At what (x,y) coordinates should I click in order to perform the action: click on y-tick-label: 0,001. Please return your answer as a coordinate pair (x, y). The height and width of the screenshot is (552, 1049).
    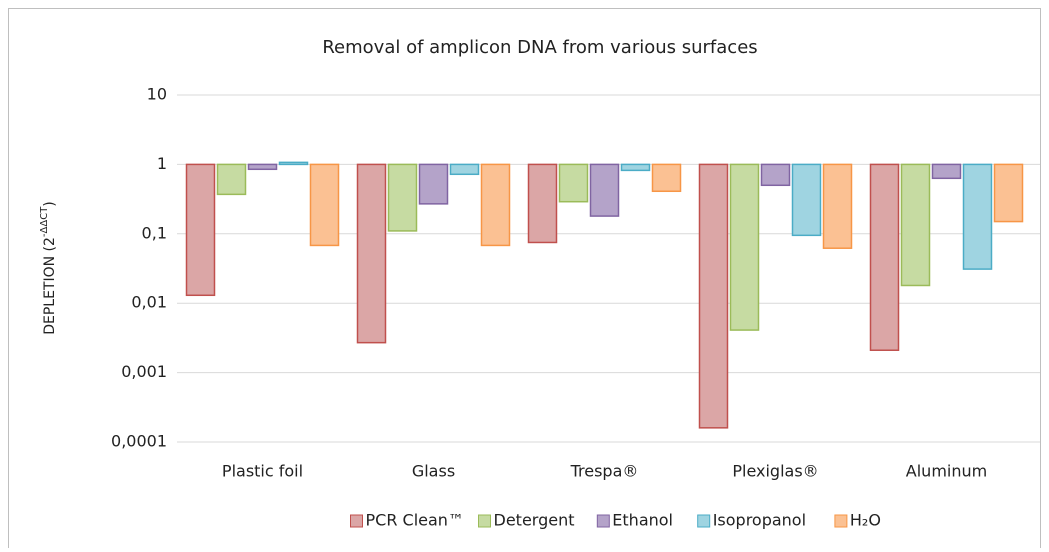
    Looking at the image, I should click on (144, 371).